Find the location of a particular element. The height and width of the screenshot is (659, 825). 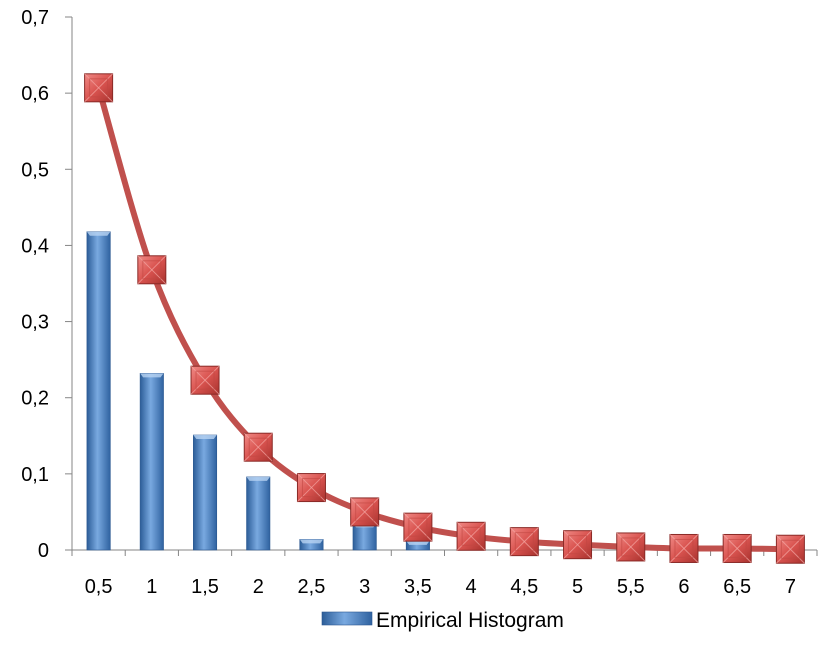

x-tick-label: 1 is located at coordinates (151, 587).